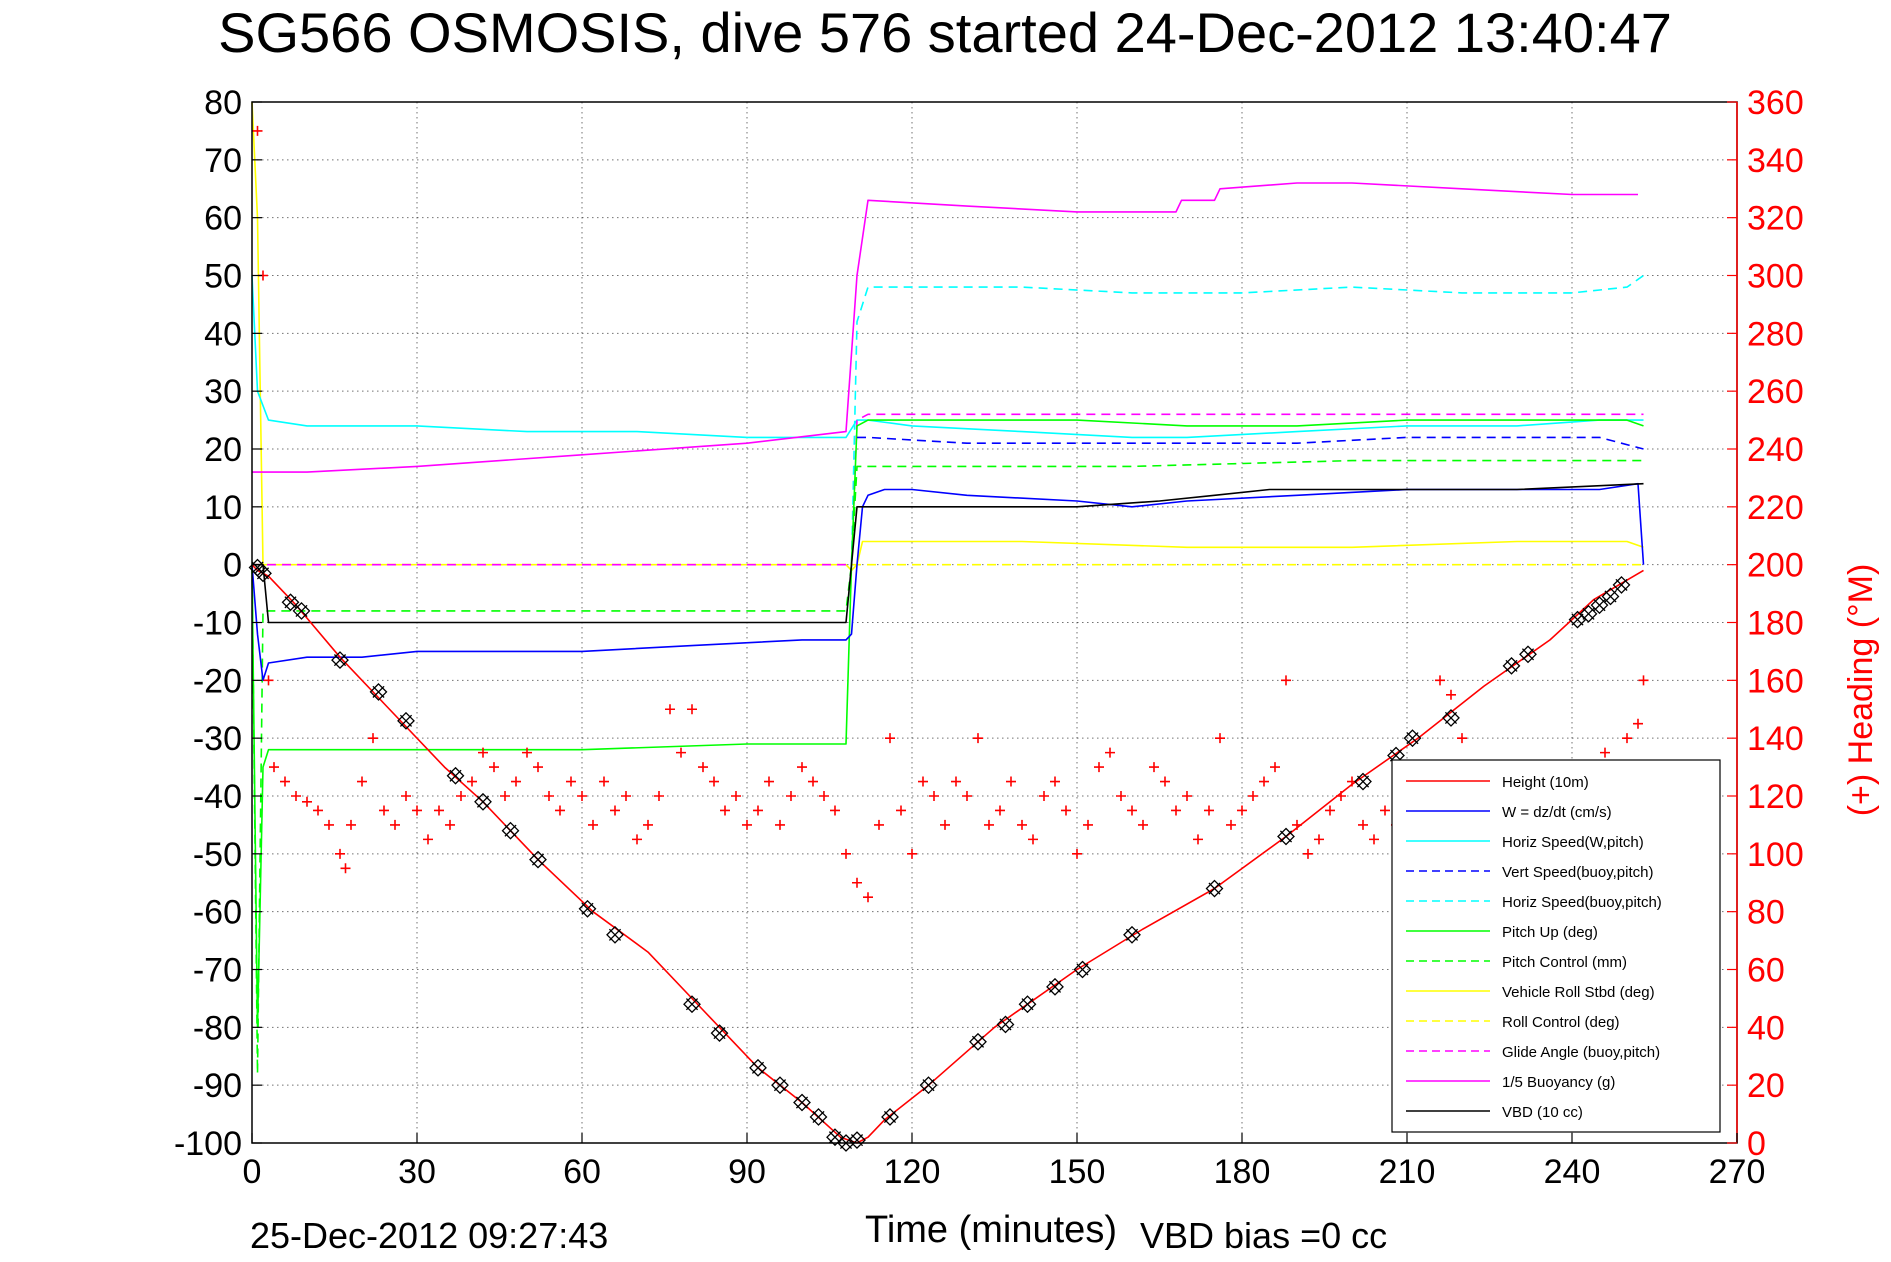 This screenshot has width=1891, height=1262. I want to click on y-tick-label: -100, so click(208, 1144).